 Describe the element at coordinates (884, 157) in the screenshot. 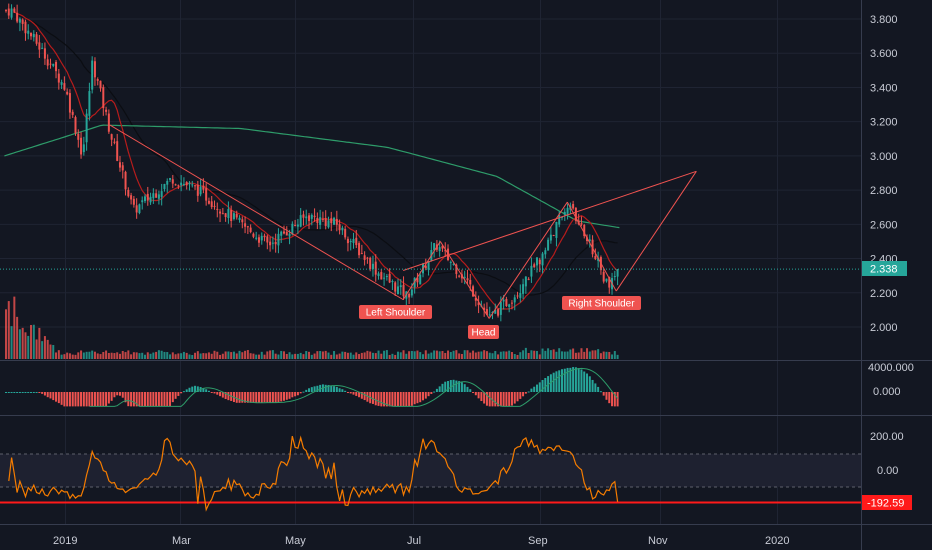

I see `price-axis-label: 3.000` at that location.